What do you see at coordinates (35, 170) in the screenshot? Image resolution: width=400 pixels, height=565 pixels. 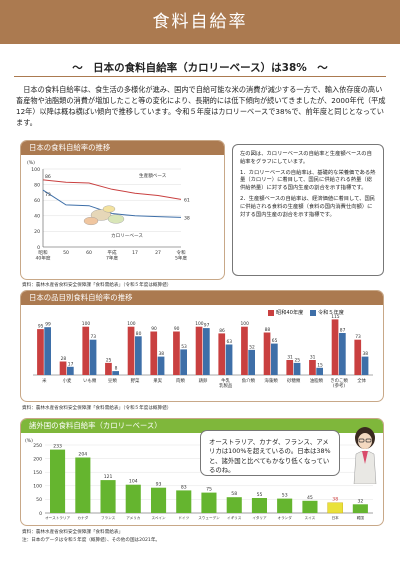 I see `trend-y-tick: 100` at bounding box center [35, 170].